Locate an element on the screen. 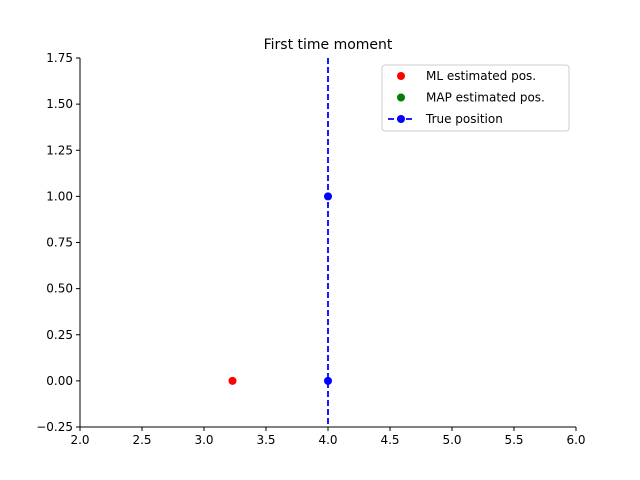 Image resolution: width=640 pixels, height=480 pixels. y-tick-label: −0.25 is located at coordinates (54, 427).